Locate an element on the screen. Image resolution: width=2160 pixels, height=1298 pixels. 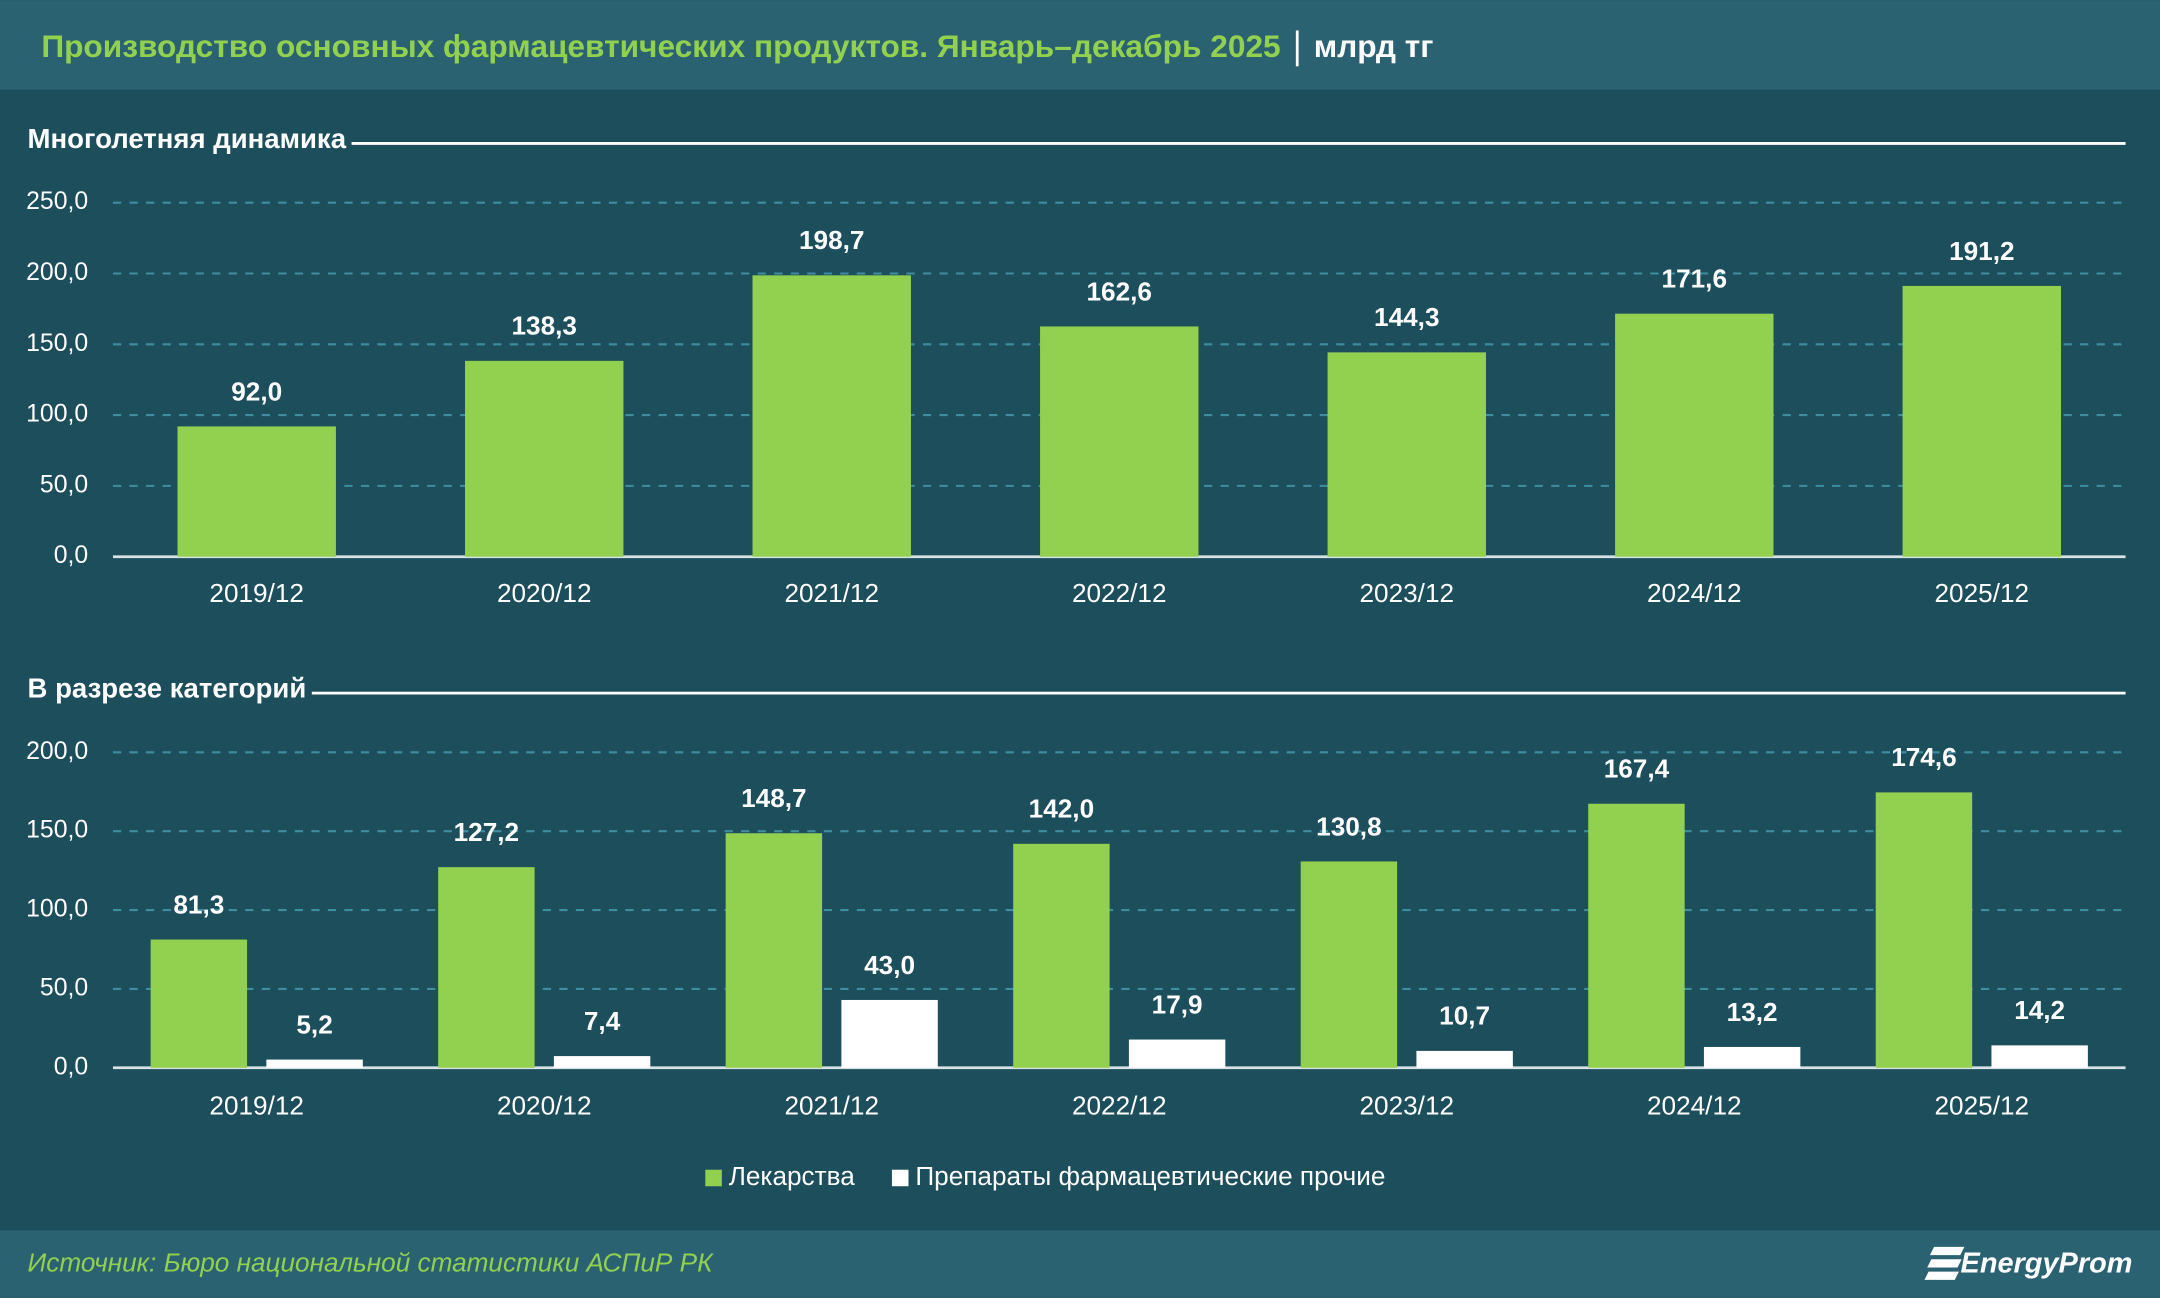
value-label: 130,8 is located at coordinates (1348, 826).